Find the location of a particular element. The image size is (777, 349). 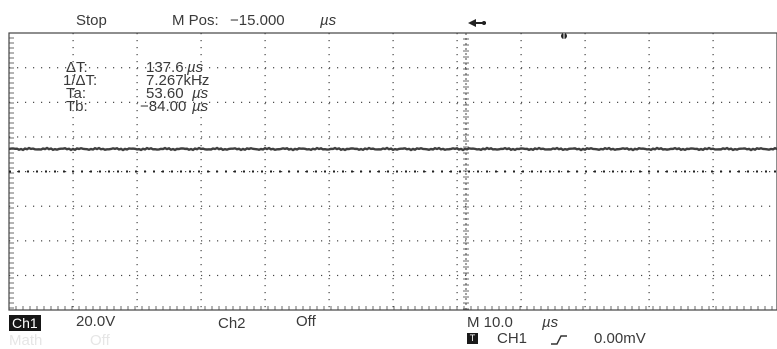

tb-value: −84.00 is located at coordinates (163, 106).